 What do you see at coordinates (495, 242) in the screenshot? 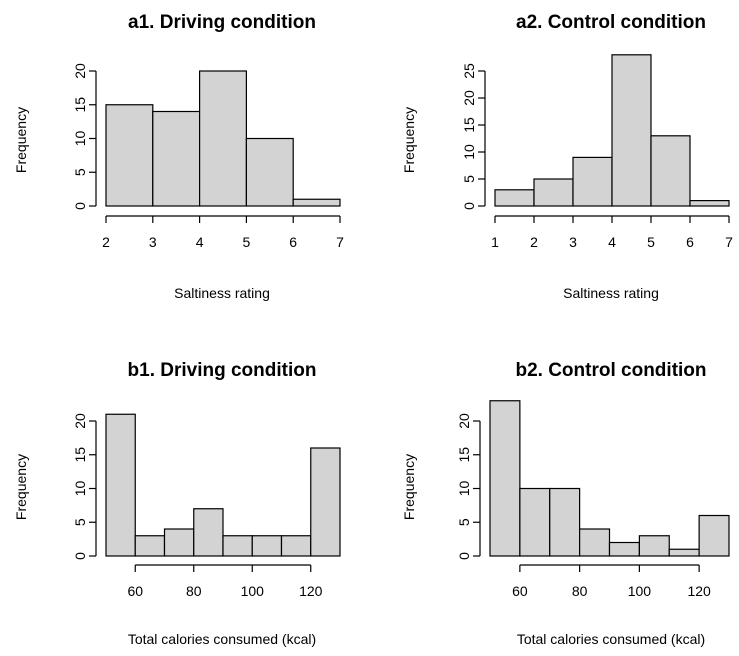
I see `x-tick-label: 1` at bounding box center [495, 242].